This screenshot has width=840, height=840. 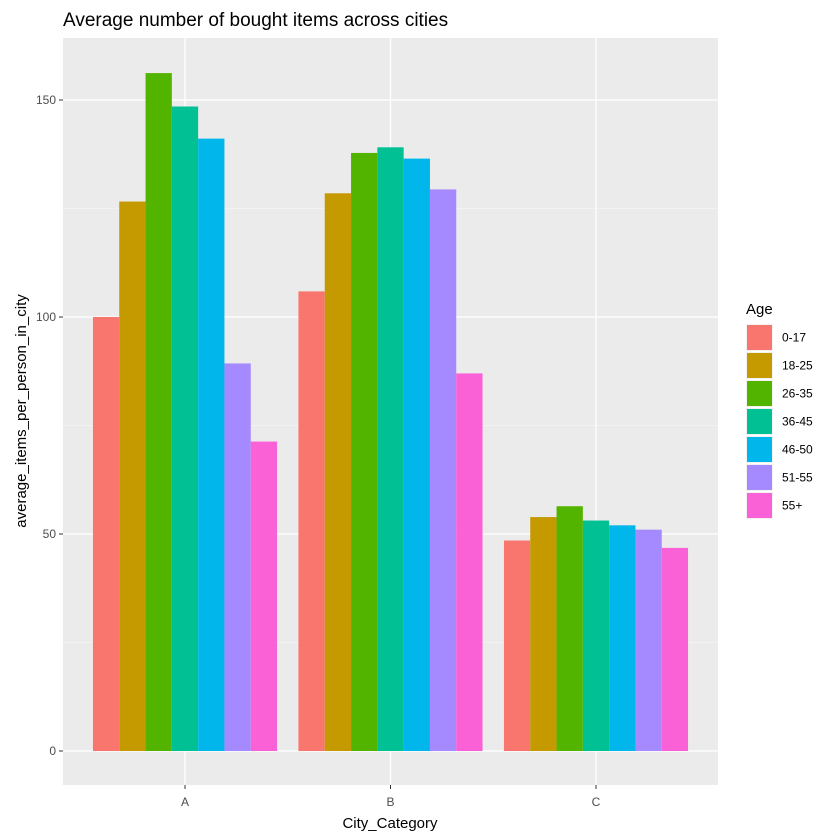 What do you see at coordinates (46, 100) in the screenshot?
I see `y-tick-label: 150` at bounding box center [46, 100].